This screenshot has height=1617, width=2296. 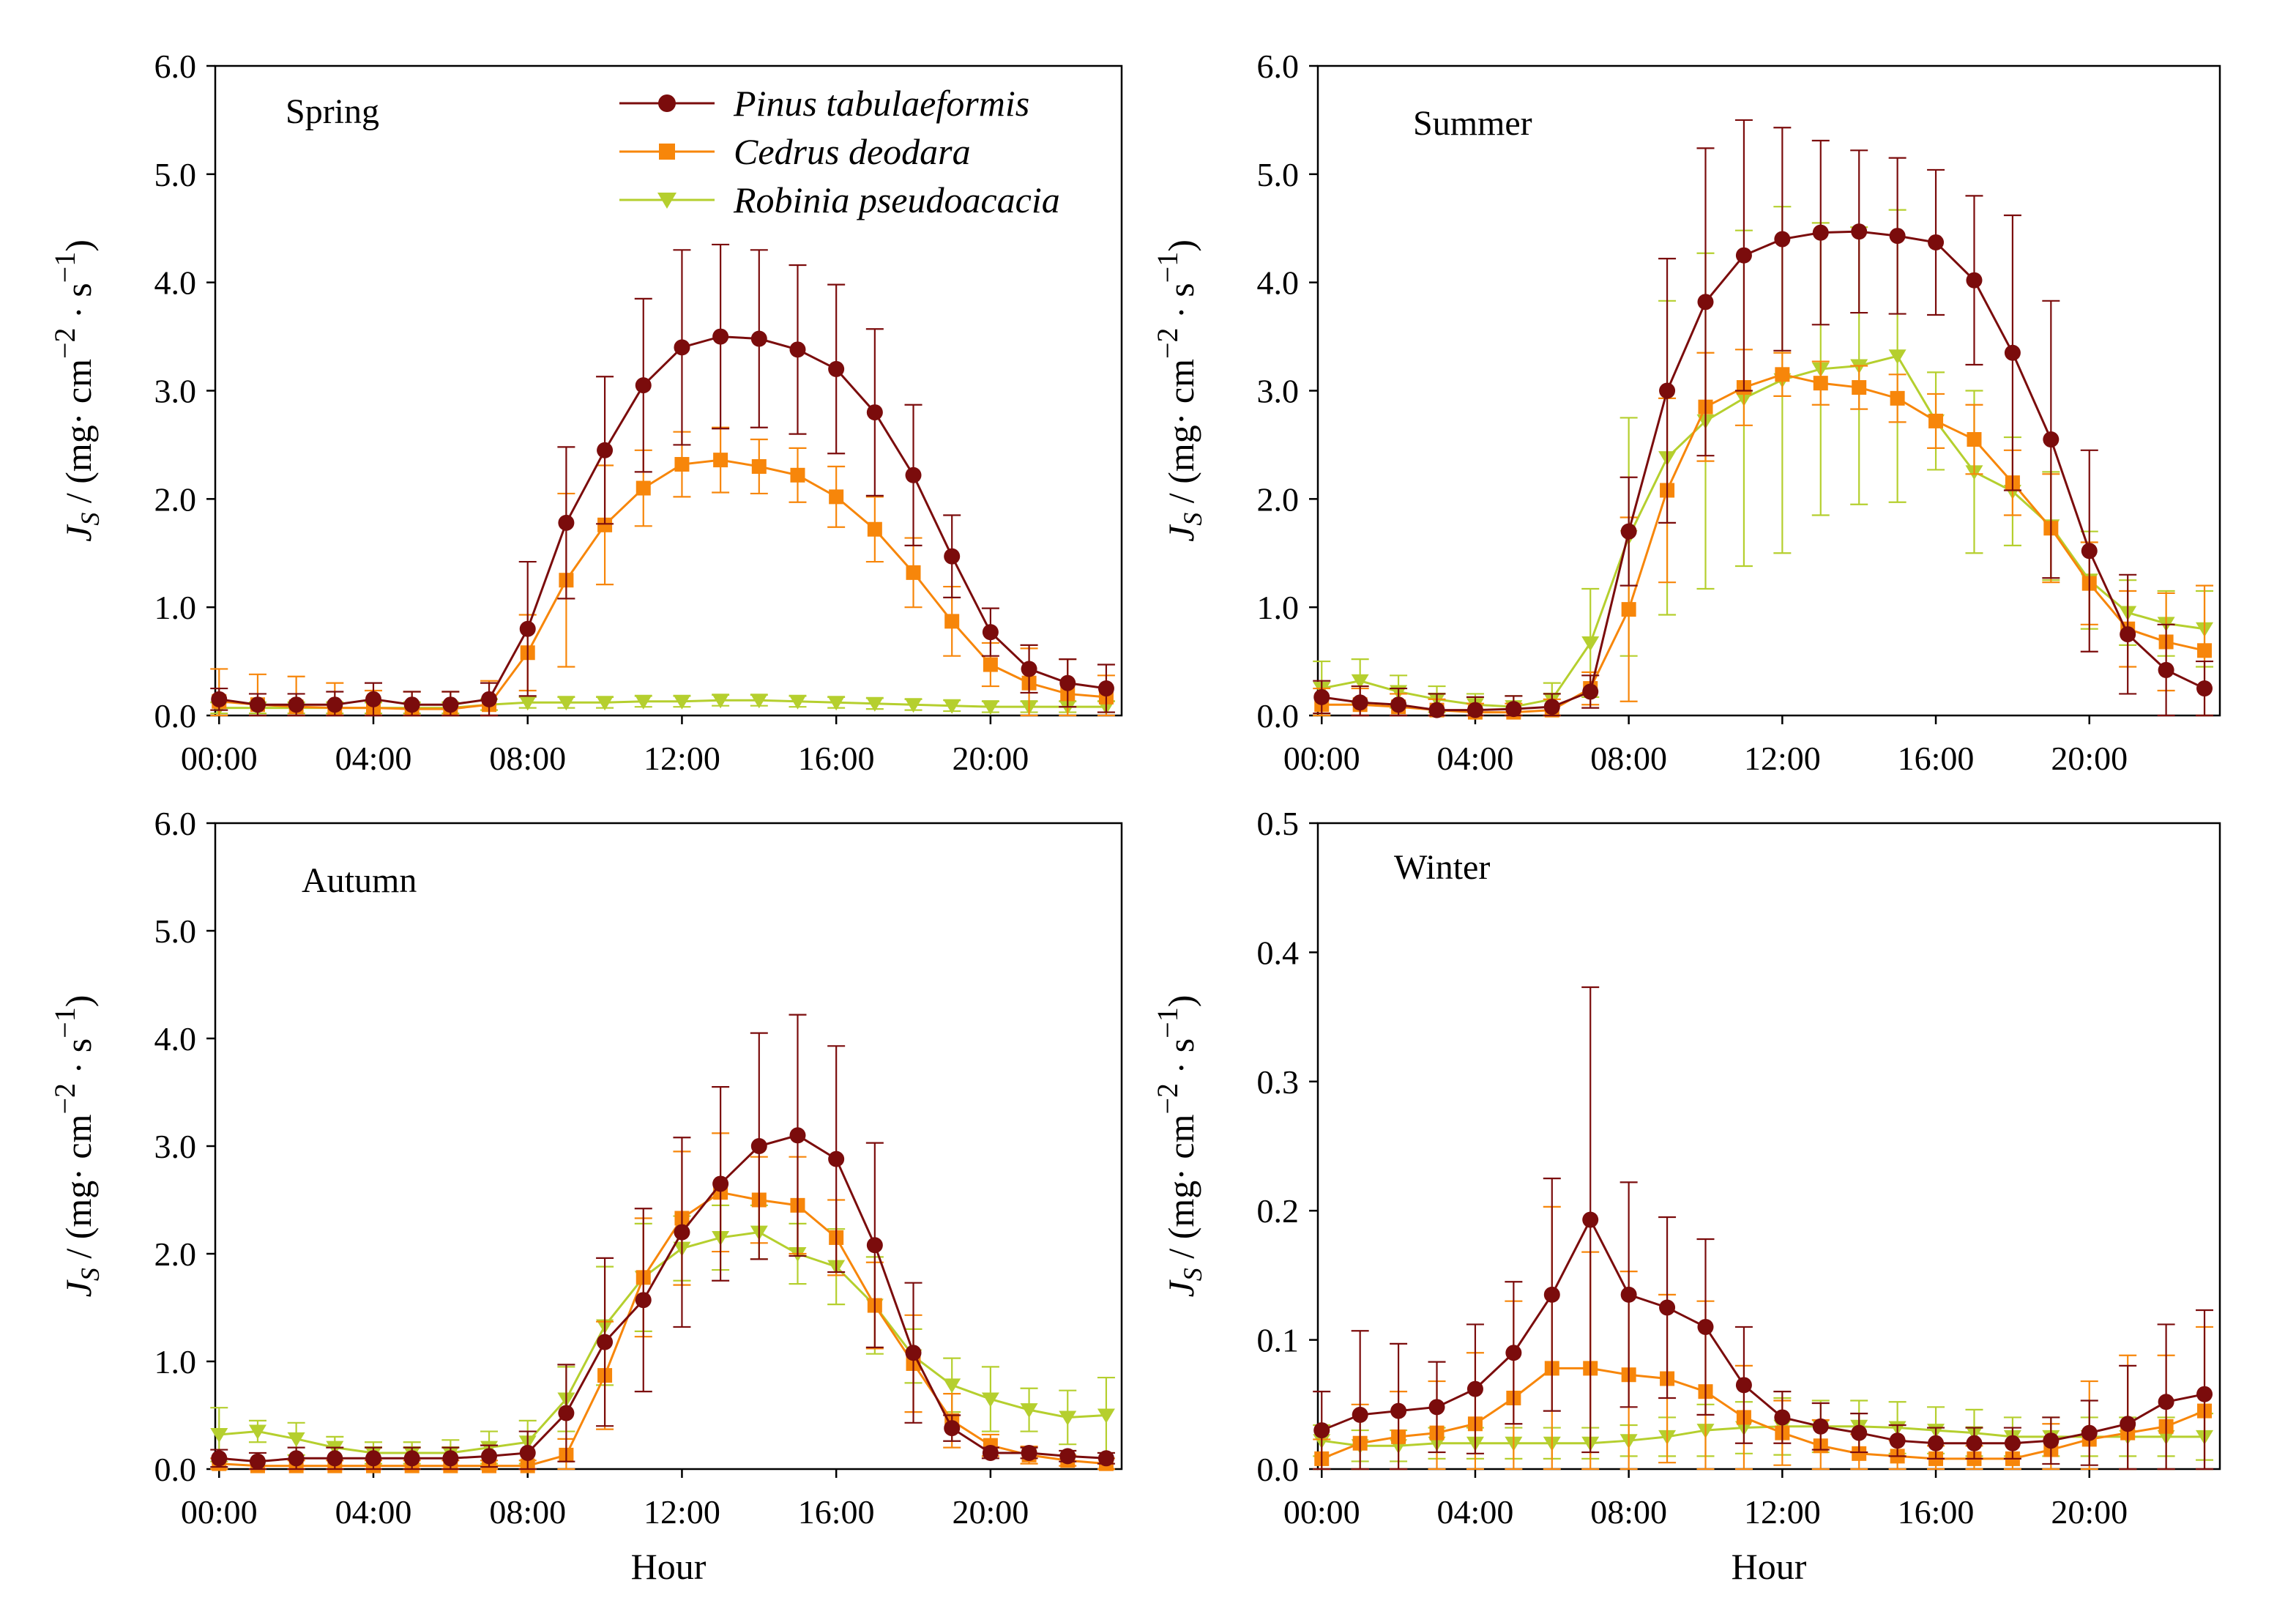 I want to click on y-tick-label: 0.4, so click(x=1278, y=952).